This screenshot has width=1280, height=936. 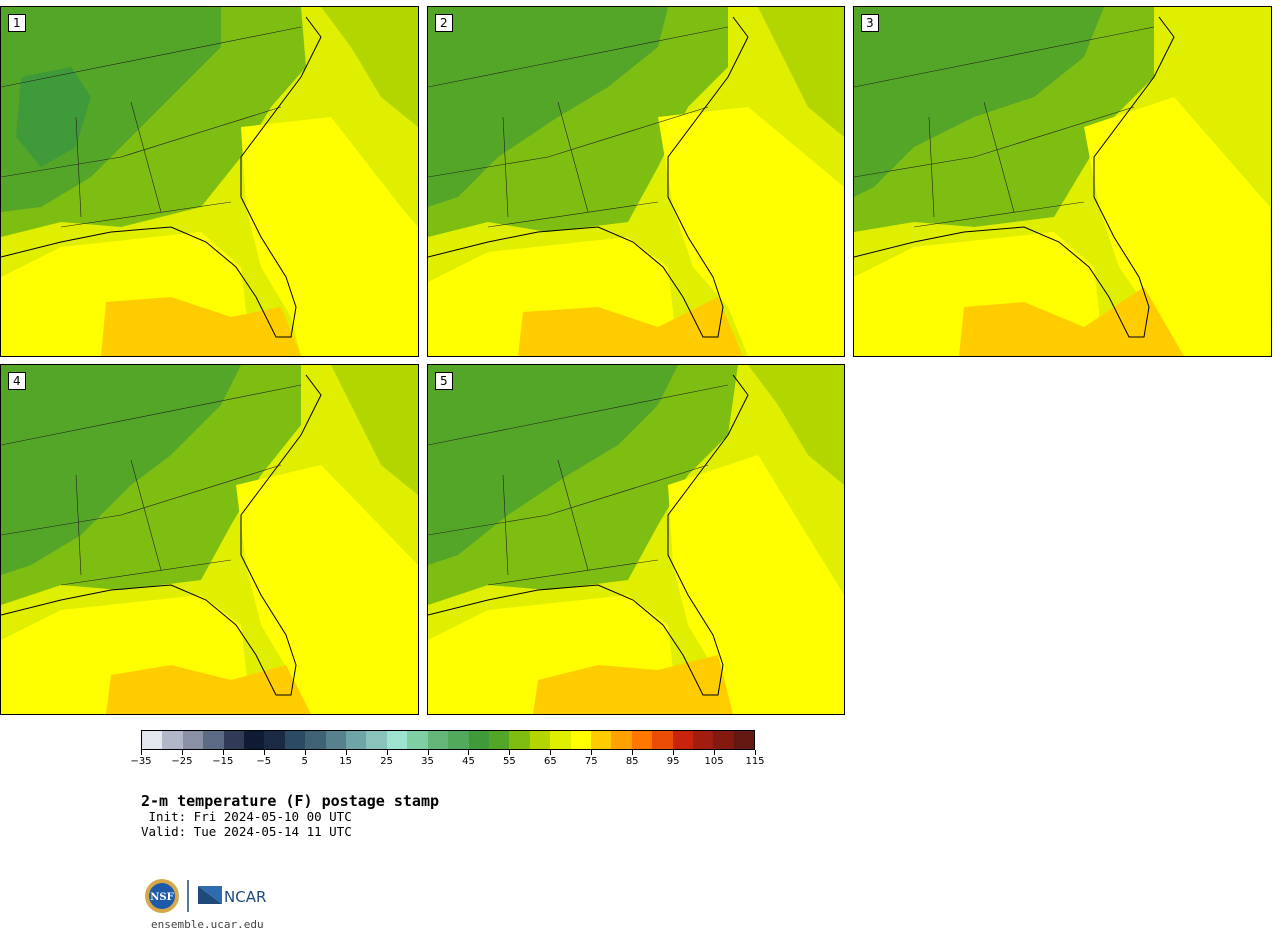 I want to click on panel-number-3: 3, so click(x=870, y=23).